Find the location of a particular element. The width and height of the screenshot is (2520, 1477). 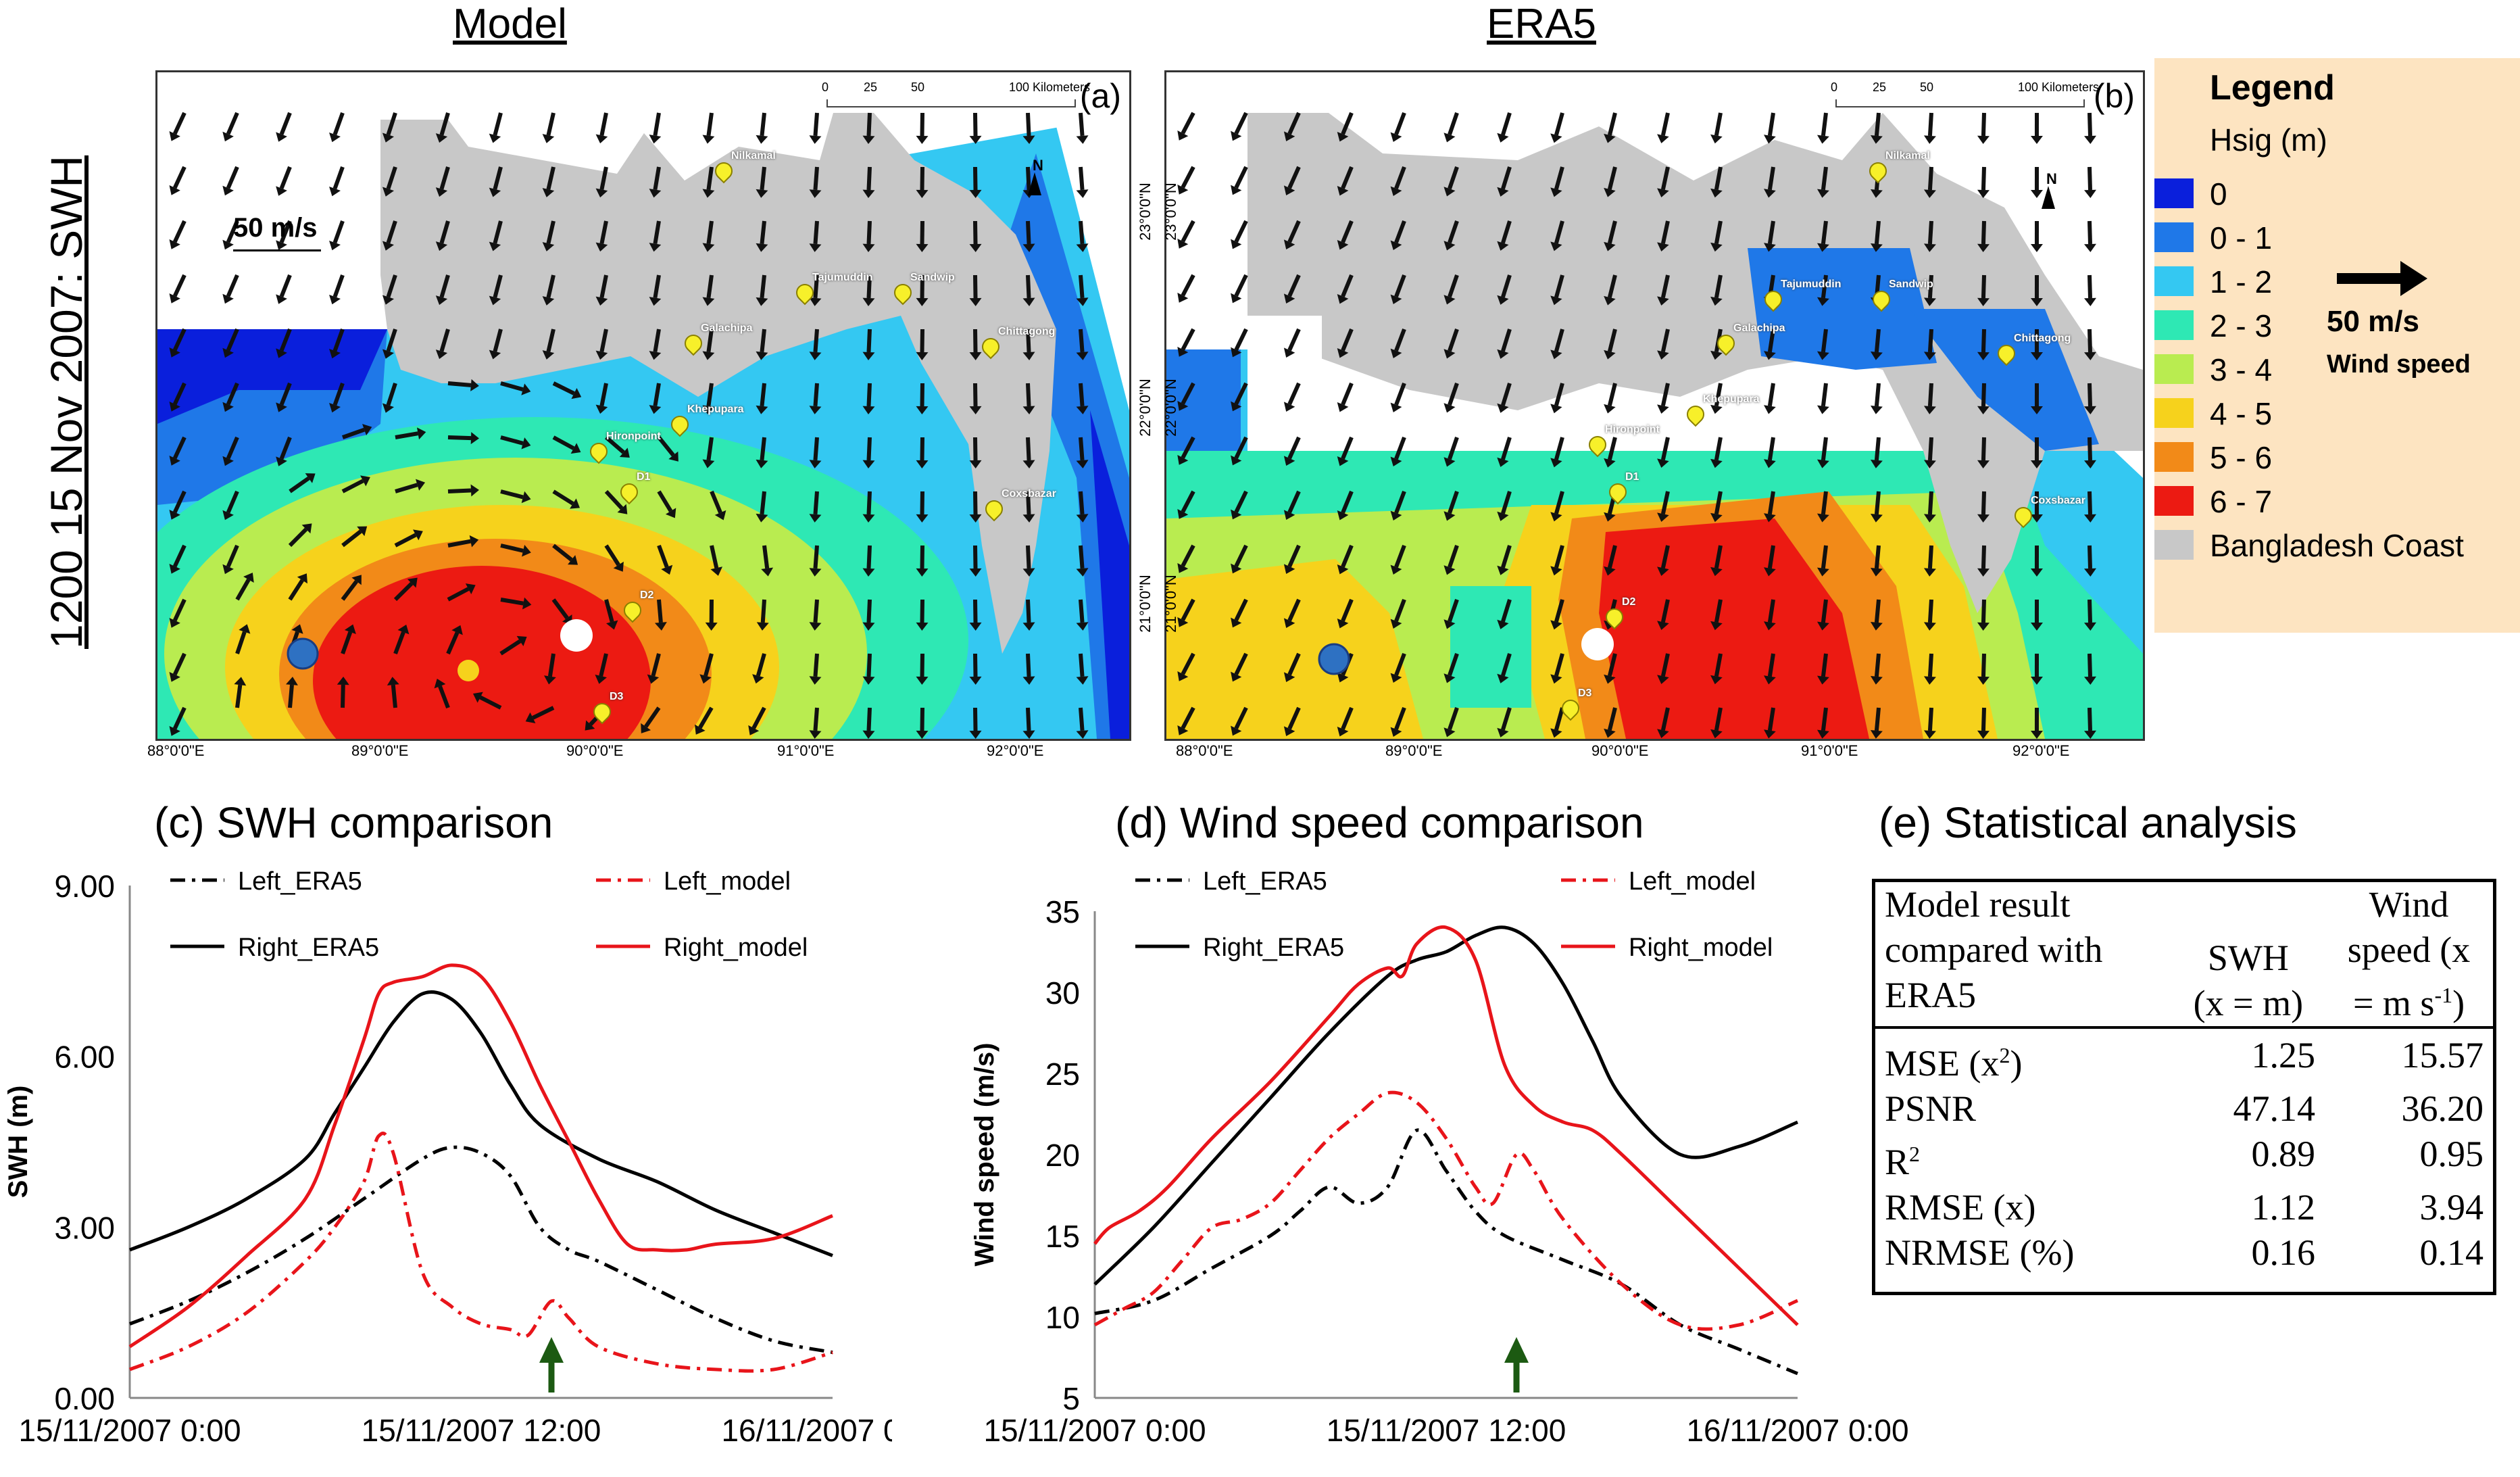

stats-metric: NRMSE (%) is located at coordinates (1980, 1252).